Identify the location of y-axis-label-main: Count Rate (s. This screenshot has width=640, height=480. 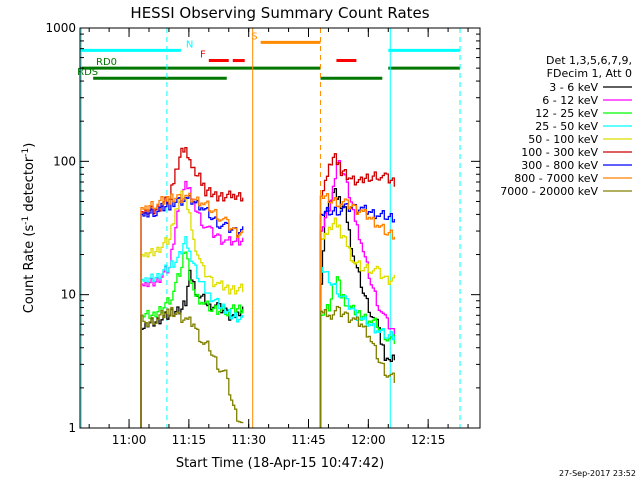
(29, 269).